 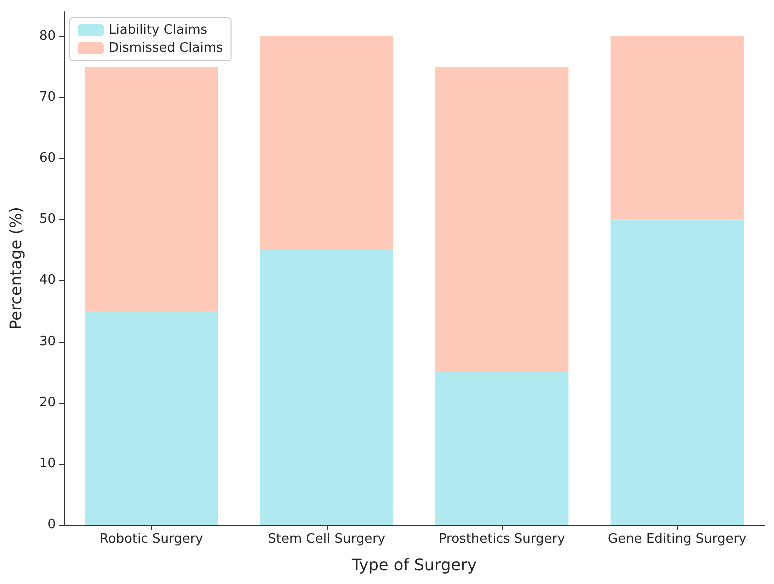 I want to click on y-axis-title: Percentage (%), so click(x=16, y=268).